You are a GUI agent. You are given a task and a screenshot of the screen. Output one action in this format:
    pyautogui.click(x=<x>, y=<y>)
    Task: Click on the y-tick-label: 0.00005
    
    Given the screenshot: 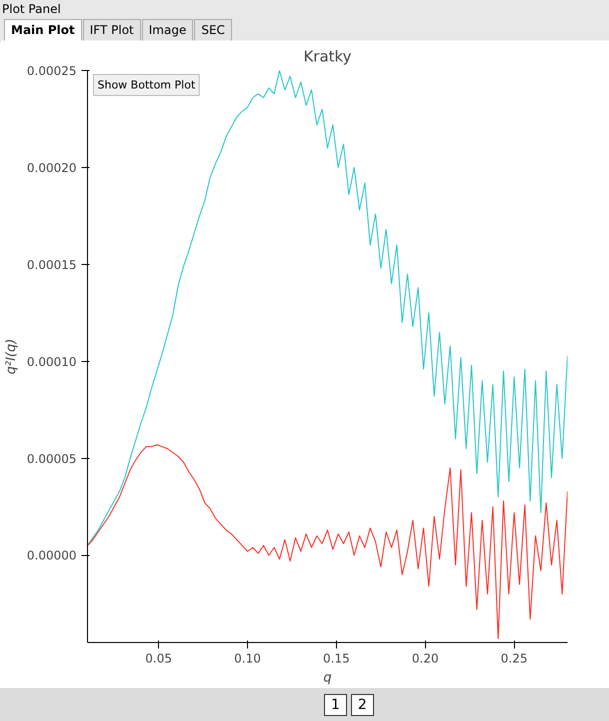 What is the action you would take?
    pyautogui.click(x=51, y=459)
    